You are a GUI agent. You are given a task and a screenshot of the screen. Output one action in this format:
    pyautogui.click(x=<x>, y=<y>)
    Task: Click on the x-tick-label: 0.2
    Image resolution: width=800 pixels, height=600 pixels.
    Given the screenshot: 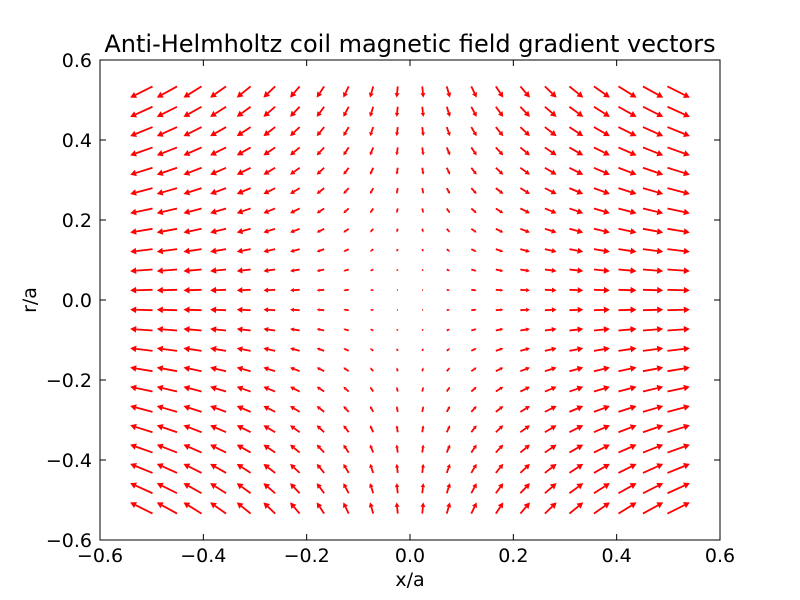 What is the action you would take?
    pyautogui.click(x=513, y=556)
    